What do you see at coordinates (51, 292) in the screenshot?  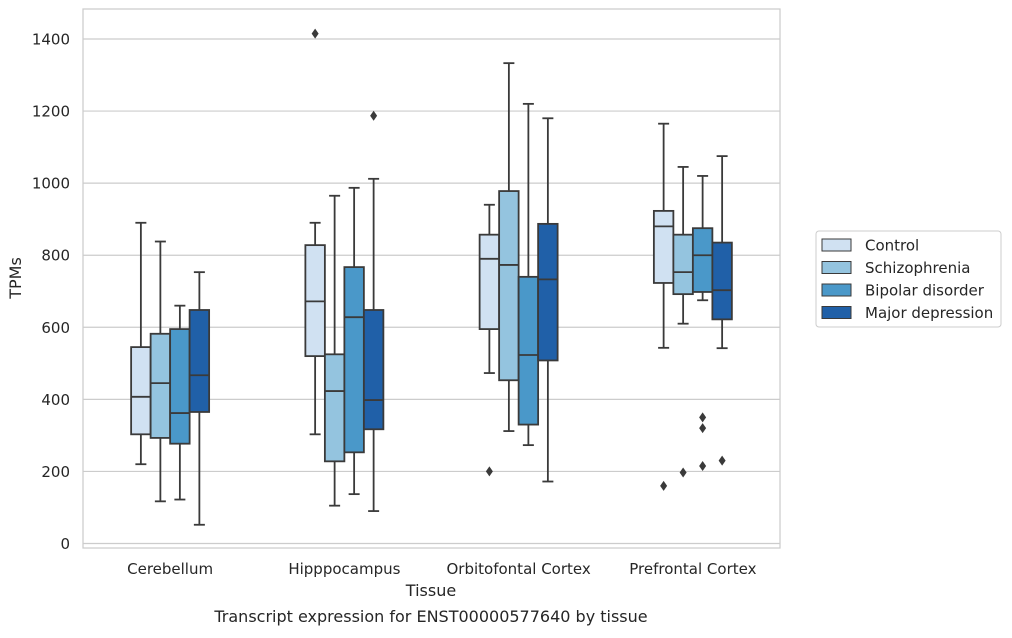 I see `y-tick-labels: 0 200 400 600 800 1000 1200 1400` at bounding box center [51, 292].